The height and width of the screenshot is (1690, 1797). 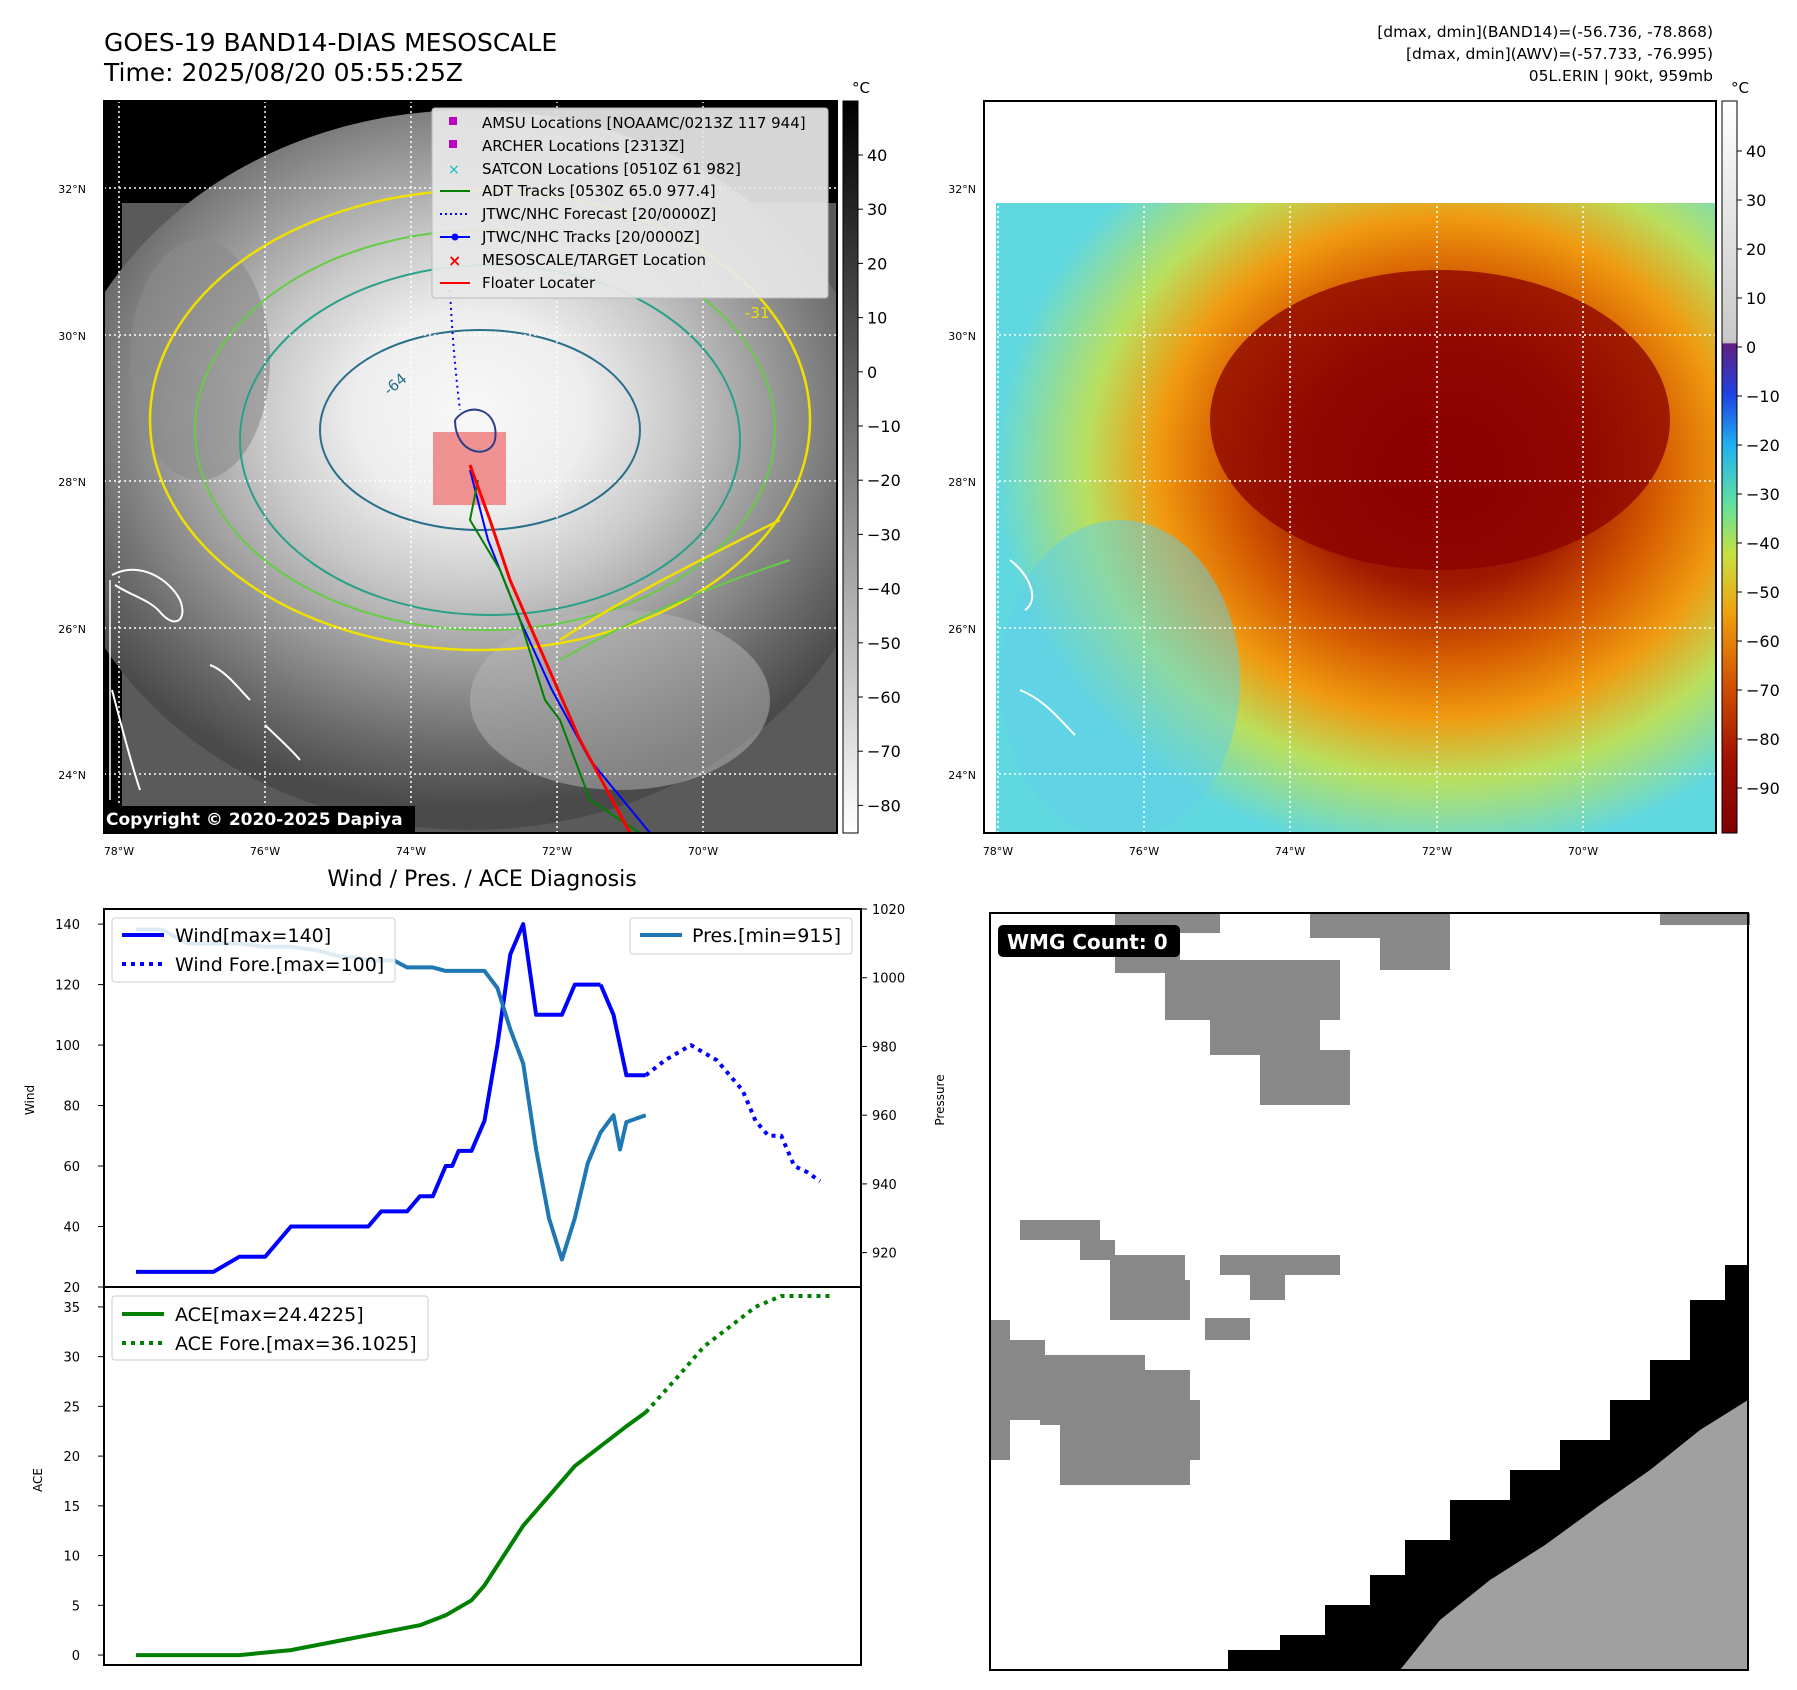 What do you see at coordinates (270, 1328) in the screenshot?
I see `ace-legend-box` at bounding box center [270, 1328].